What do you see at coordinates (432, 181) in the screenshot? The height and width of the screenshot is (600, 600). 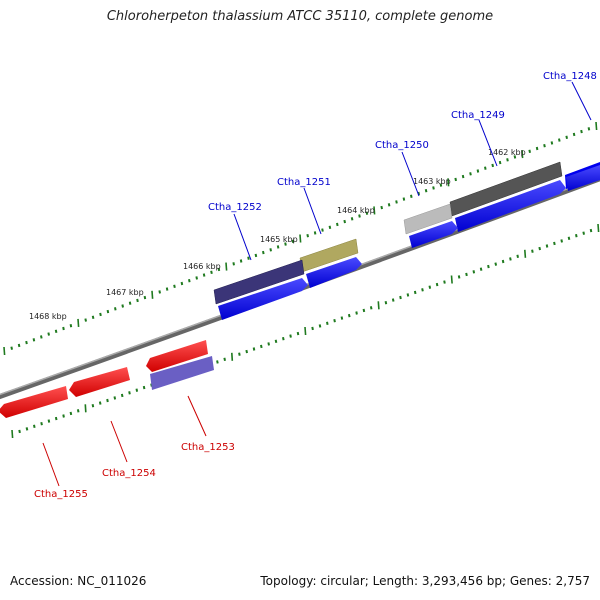 I see `scale-label: 1463 kbp` at bounding box center [432, 181].